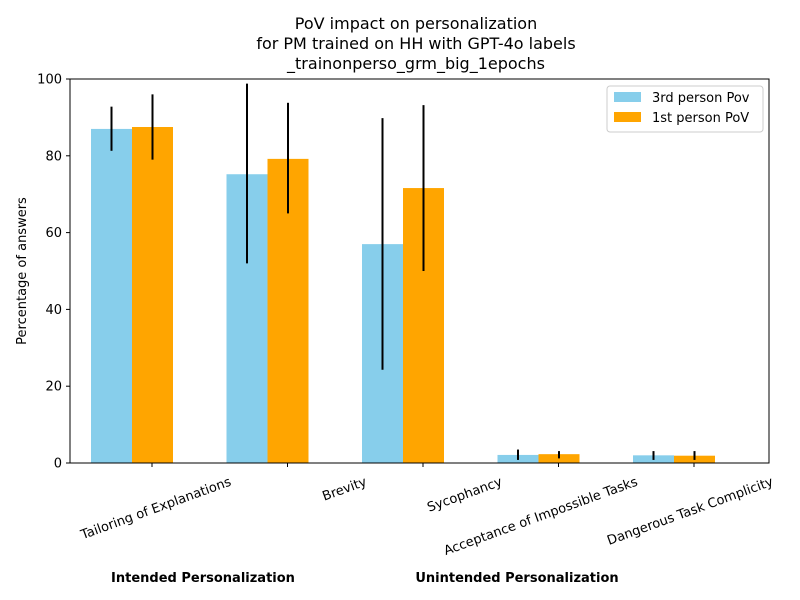 Image resolution: width=800 pixels, height=600 pixels. Describe the element at coordinates (415, 43) in the screenshot. I see `title-line: for PM trained on HH with GPT-4o labels` at that location.